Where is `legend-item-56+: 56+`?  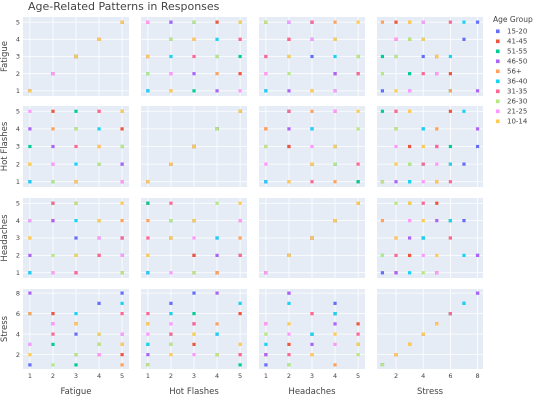
legend-item-56+: 56+ is located at coordinates (509, 72).